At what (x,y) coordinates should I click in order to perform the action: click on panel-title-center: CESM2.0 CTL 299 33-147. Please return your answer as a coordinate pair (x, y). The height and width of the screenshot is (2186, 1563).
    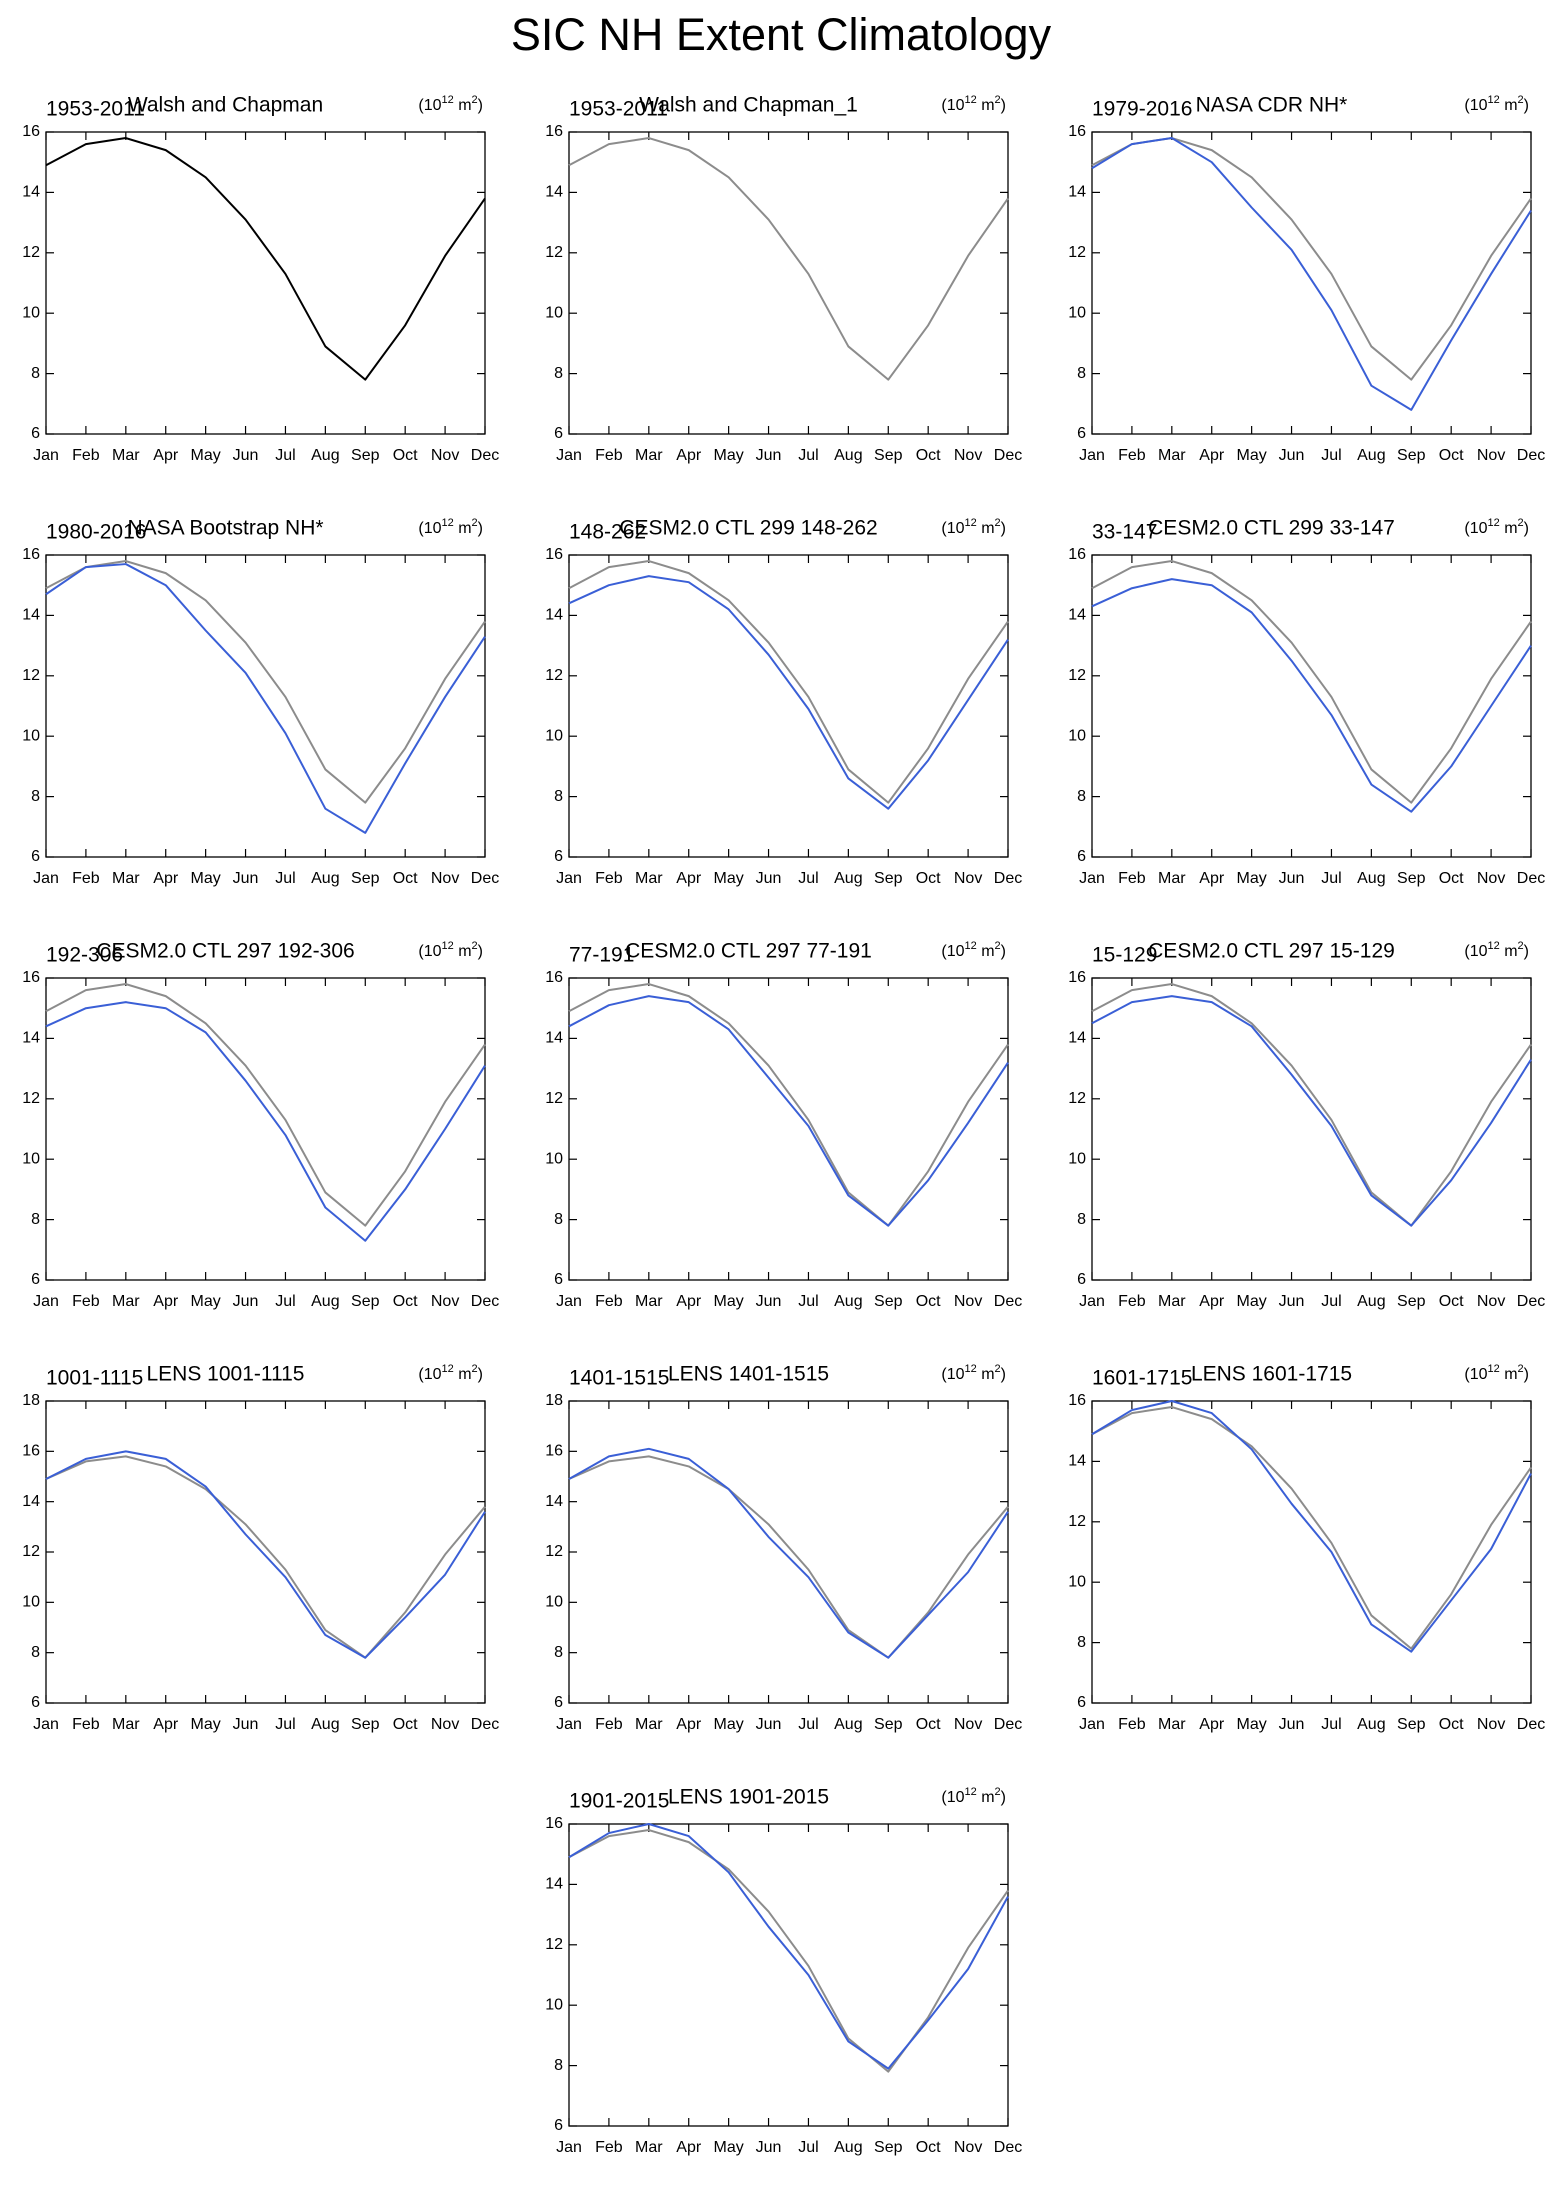
    Looking at the image, I should click on (1271, 528).